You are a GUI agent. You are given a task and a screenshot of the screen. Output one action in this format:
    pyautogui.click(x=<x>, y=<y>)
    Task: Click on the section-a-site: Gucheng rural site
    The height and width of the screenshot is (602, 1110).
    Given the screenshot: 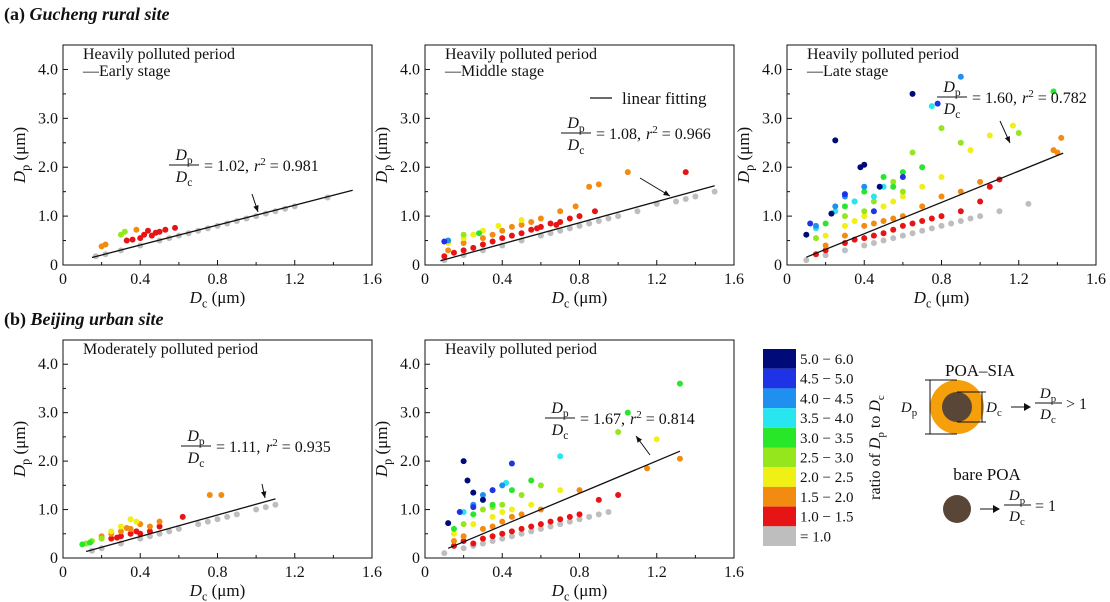 What is the action you would take?
    pyautogui.click(x=99, y=14)
    